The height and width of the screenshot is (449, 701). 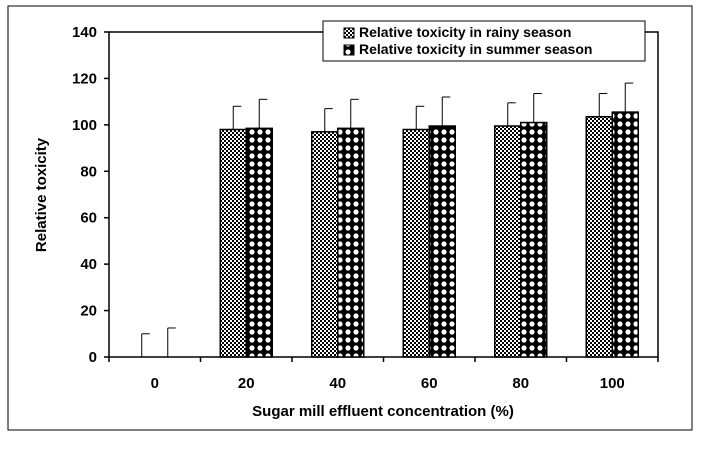 I want to click on y-tick-label: 20, so click(x=88, y=311).